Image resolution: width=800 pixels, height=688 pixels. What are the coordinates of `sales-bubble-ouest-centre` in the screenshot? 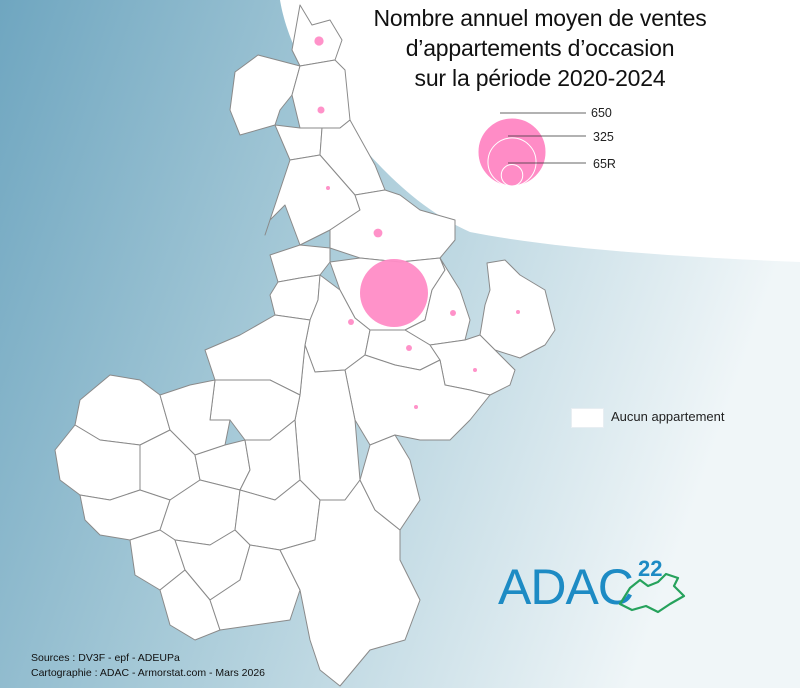 It's located at (351, 322).